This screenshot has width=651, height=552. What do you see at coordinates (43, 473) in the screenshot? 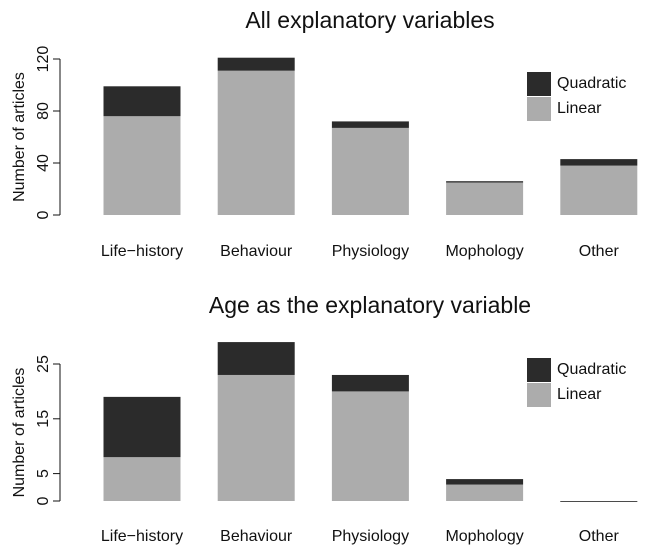
I see `y-tick-label: 5` at bounding box center [43, 473].